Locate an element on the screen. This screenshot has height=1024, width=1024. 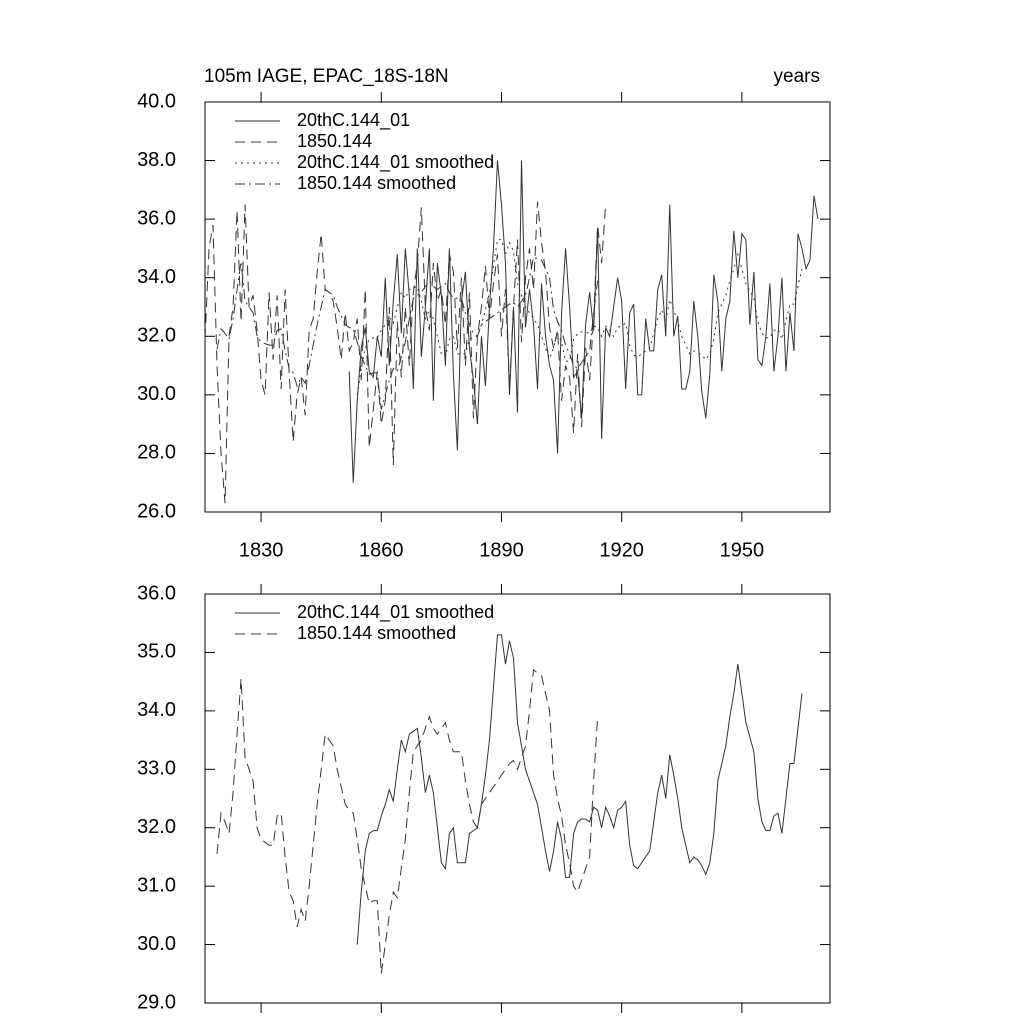
x-tick-label: 1920 is located at coordinates (621, 550).